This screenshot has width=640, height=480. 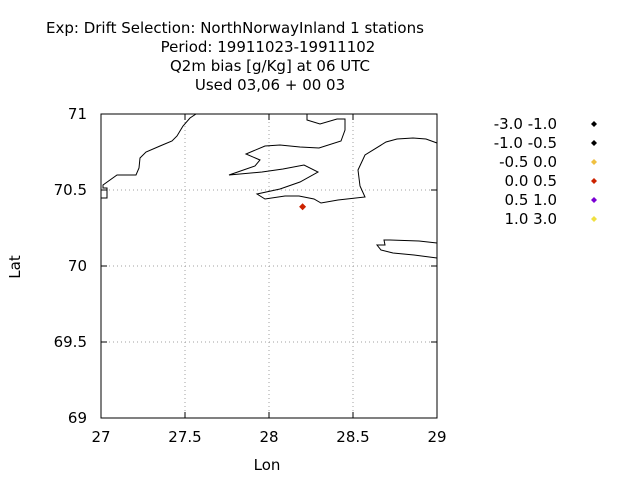 I want to click on legend-label: -0.5 0.0, so click(x=528, y=162).